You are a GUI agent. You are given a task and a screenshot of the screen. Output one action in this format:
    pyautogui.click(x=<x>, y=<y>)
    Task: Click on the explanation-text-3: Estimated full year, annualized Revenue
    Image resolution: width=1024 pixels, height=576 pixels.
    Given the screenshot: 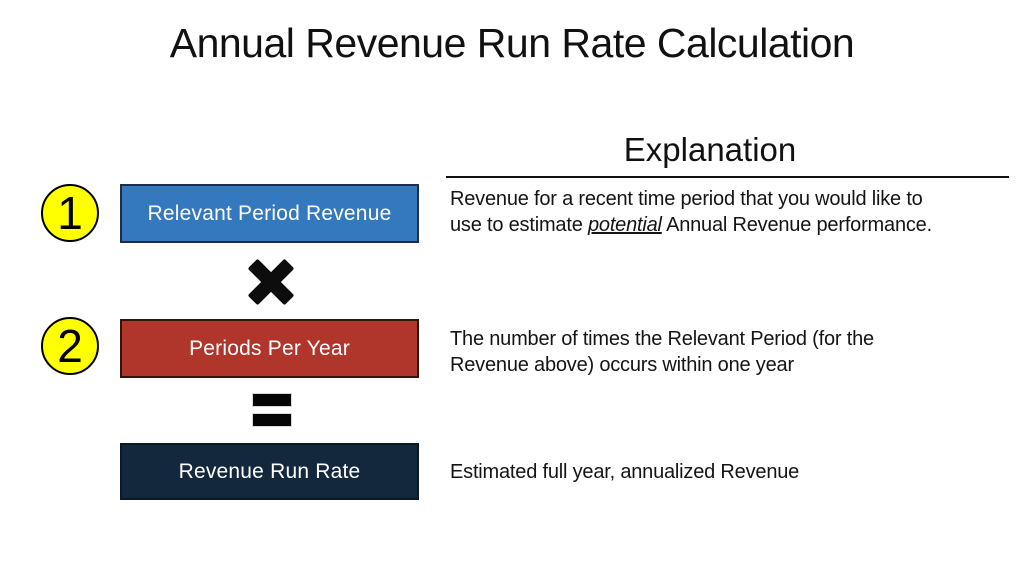 What is the action you would take?
    pyautogui.click(x=735, y=472)
    